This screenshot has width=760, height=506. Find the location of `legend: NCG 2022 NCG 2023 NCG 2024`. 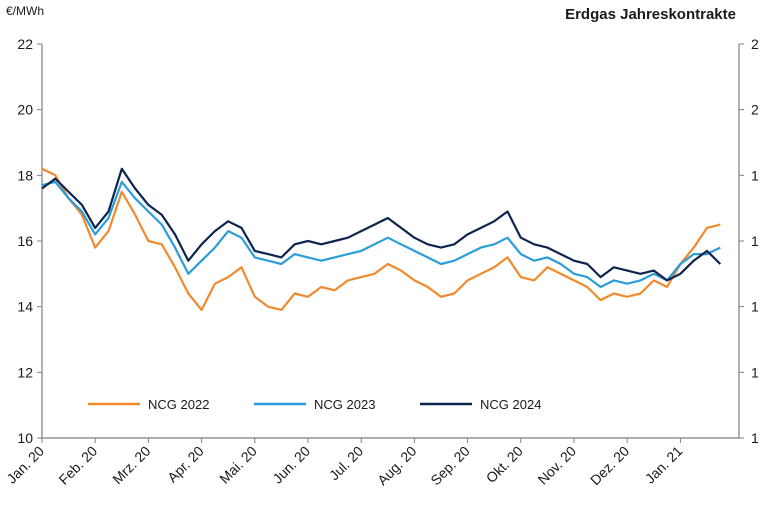

legend: NCG 2022 NCG 2023 NCG 2024 is located at coordinates (314, 404).